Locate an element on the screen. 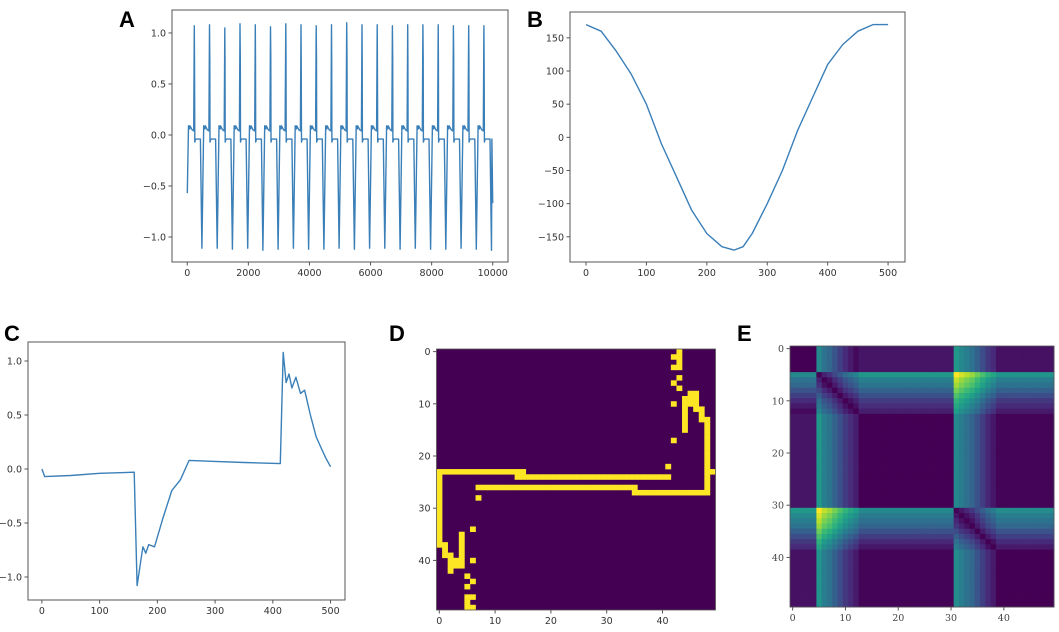 The width and height of the screenshot is (1059, 632). panel-label-b: B is located at coordinates (535, 19).